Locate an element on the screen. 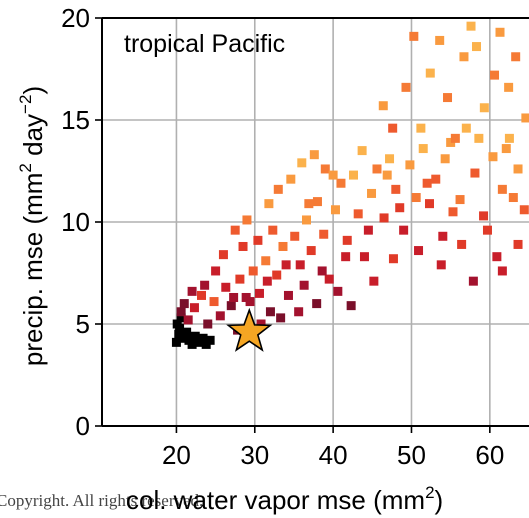 This screenshot has width=529, height=518. y-tick-label: 20 is located at coordinates (75, 18).